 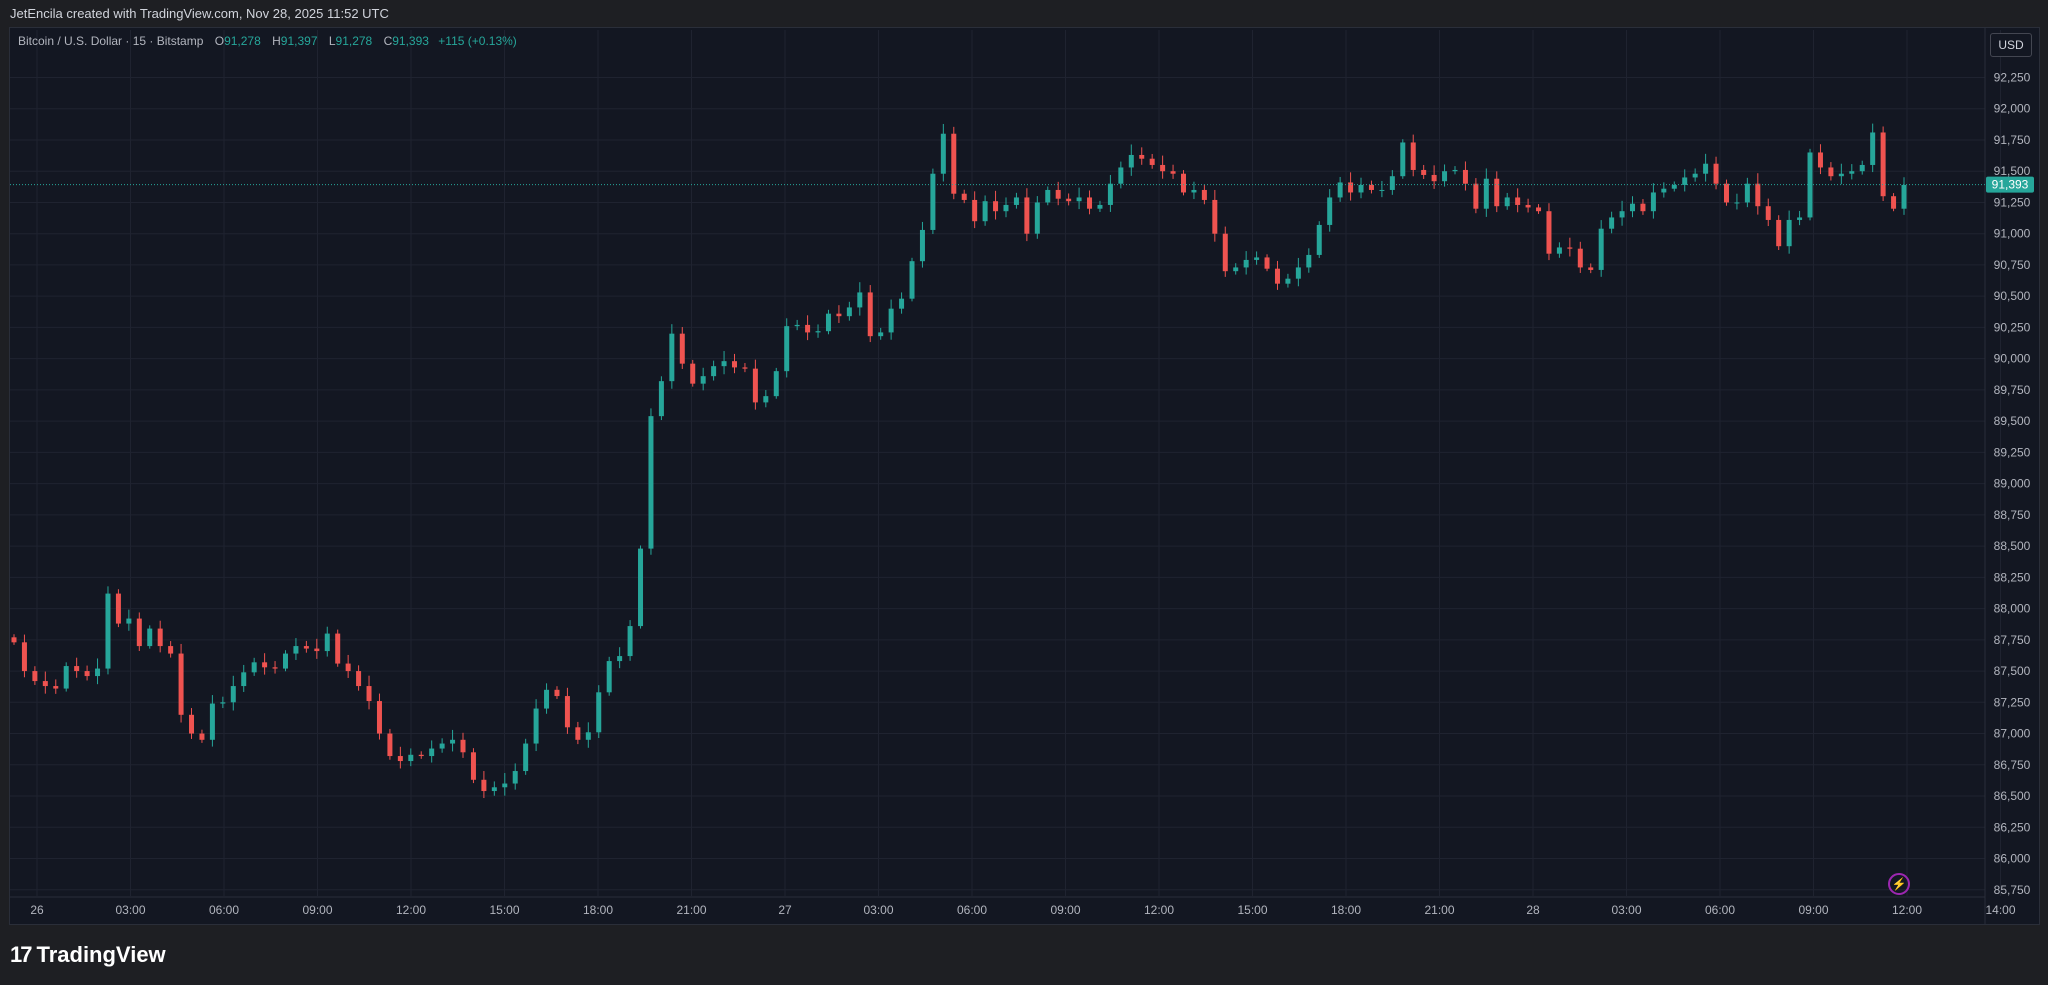 I want to click on y-tick-label: 87,750, so click(x=2012, y=640).